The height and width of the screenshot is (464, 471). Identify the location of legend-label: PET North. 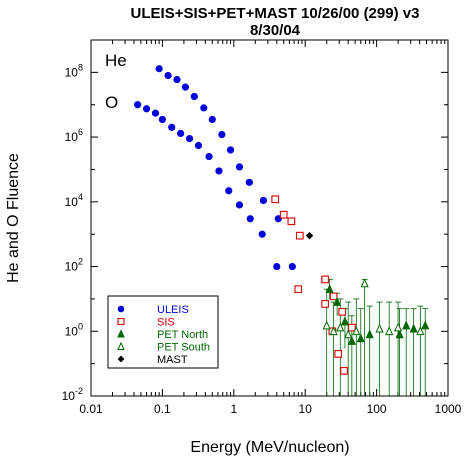
(182, 335).